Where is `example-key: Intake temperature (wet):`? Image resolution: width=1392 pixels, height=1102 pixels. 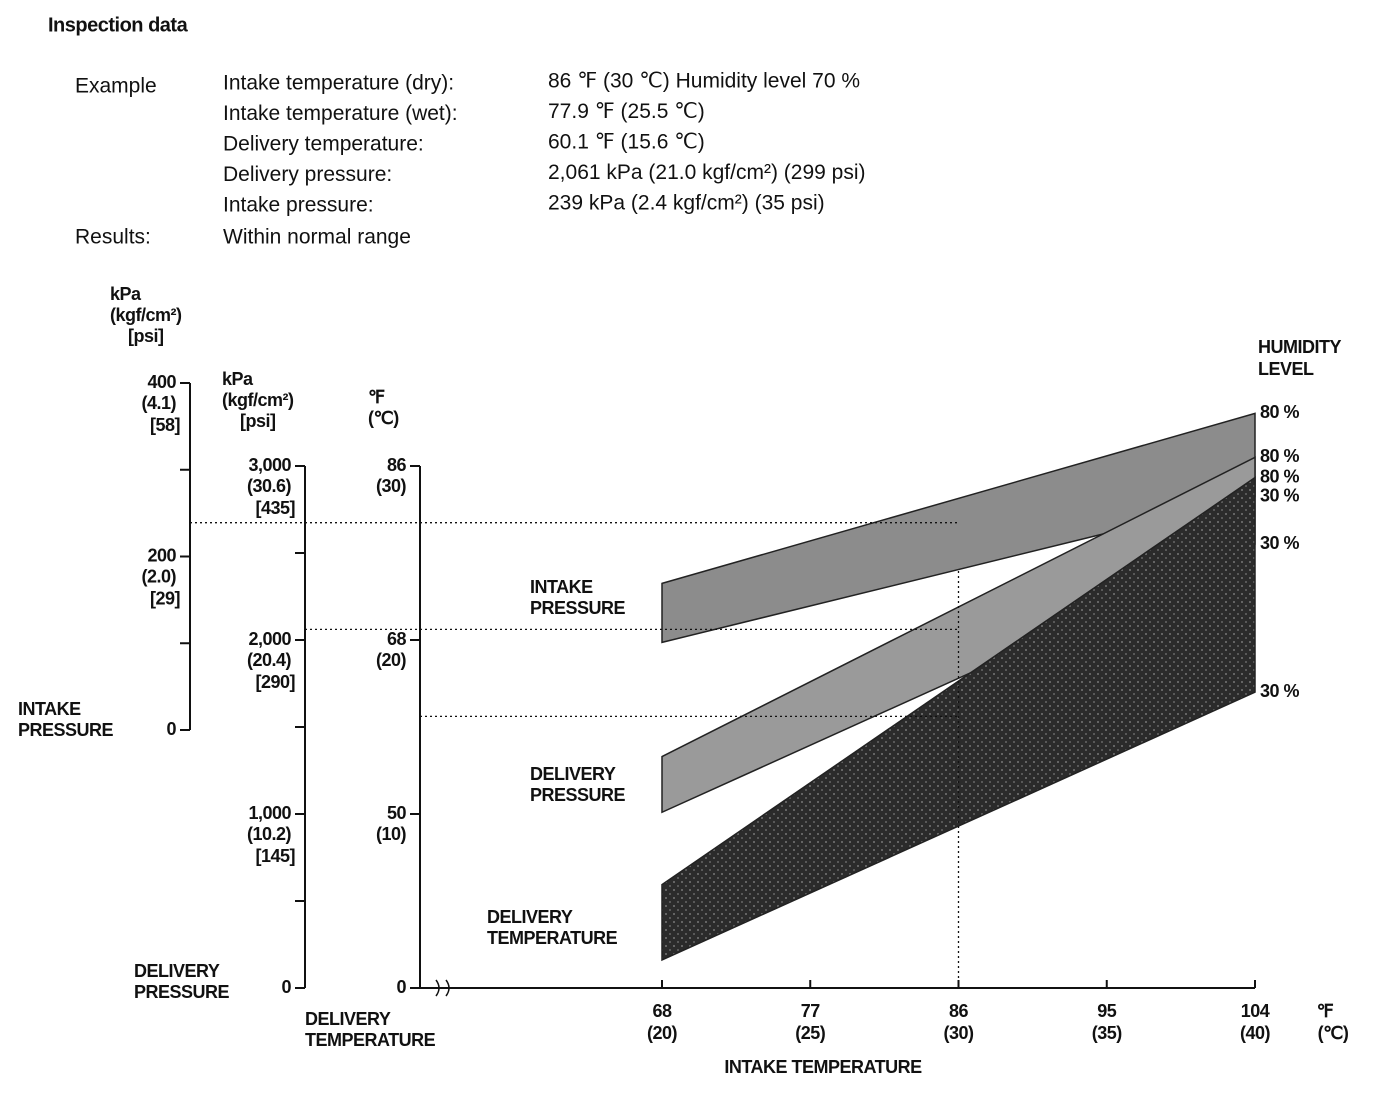 example-key: Intake temperature (wet): is located at coordinates (340, 113).